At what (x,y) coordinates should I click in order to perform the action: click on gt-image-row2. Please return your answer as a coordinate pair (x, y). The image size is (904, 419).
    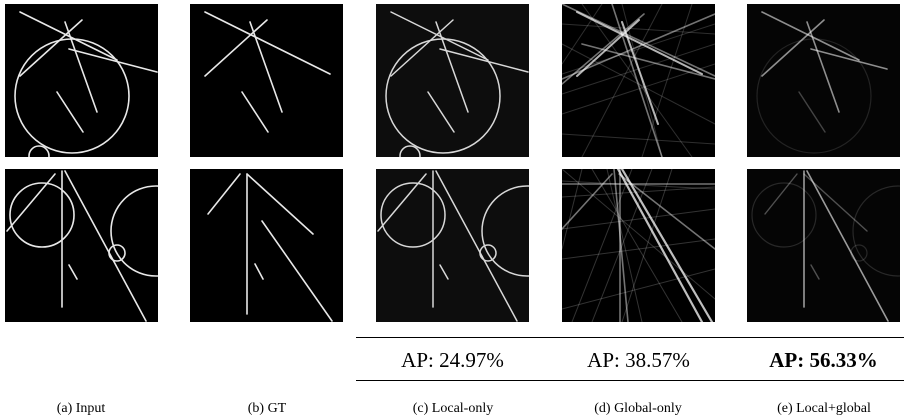
    Looking at the image, I should click on (266, 245).